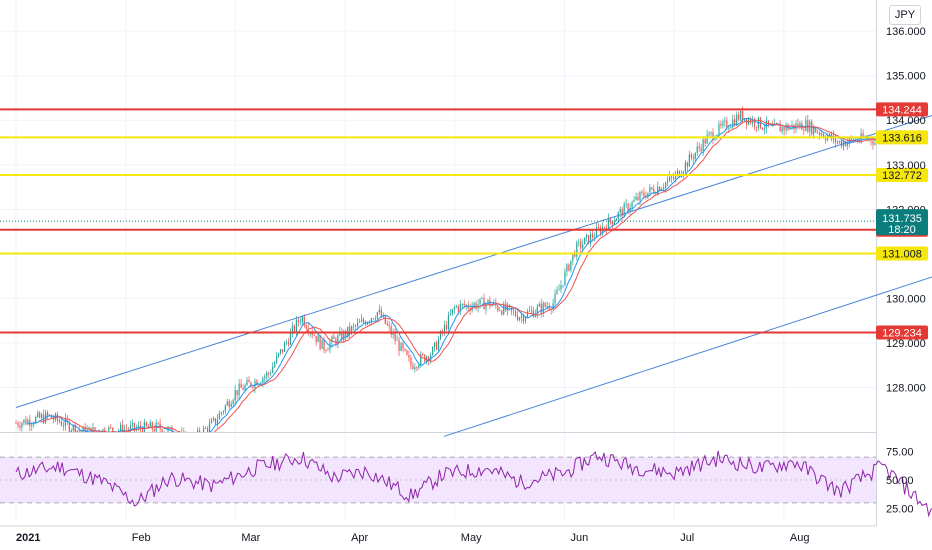 Image resolution: width=932 pixels, height=550 pixels. Describe the element at coordinates (687, 538) in the screenshot. I see `time-tick-label: Jul` at that location.